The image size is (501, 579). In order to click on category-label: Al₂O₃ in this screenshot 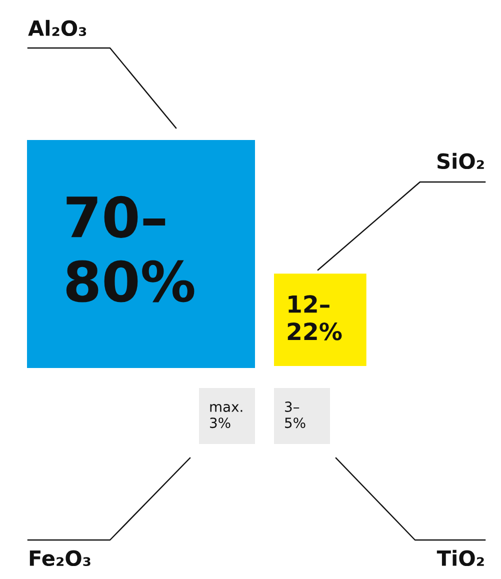, I will do `click(57, 28)`.